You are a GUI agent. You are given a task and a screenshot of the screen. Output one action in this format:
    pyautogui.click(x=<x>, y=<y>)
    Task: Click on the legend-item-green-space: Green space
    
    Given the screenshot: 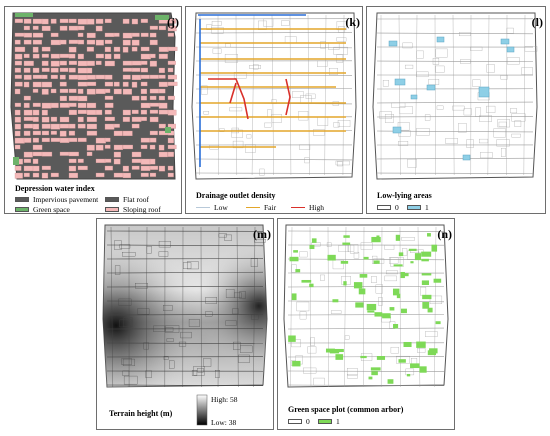 What is the action you would take?
    pyautogui.click(x=42, y=209)
    